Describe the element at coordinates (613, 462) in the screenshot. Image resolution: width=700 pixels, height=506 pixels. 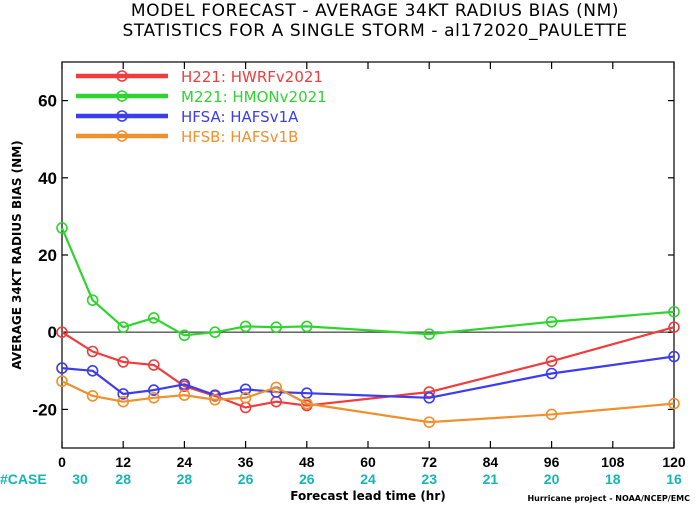
I see `x-tick-label: 108` at that location.